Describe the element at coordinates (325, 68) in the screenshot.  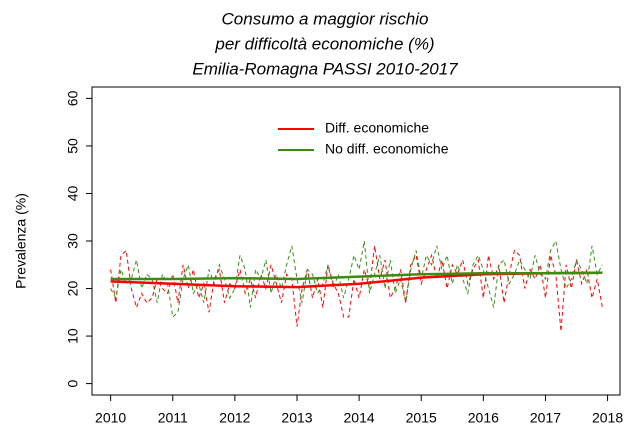
I see `chart-title: Emilia-Romagna PASSI 2010-2017` at that location.